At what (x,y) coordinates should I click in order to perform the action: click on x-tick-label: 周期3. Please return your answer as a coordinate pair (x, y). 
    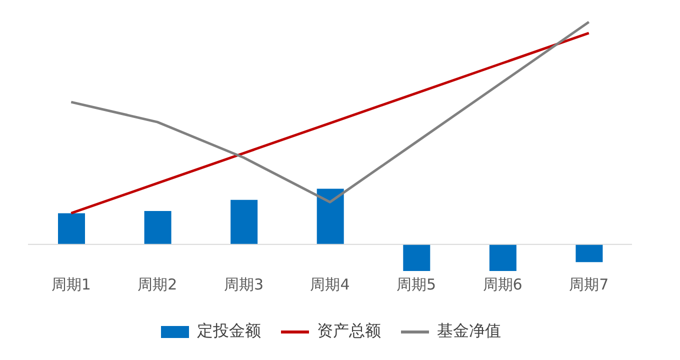
    Looking at the image, I should click on (244, 285).